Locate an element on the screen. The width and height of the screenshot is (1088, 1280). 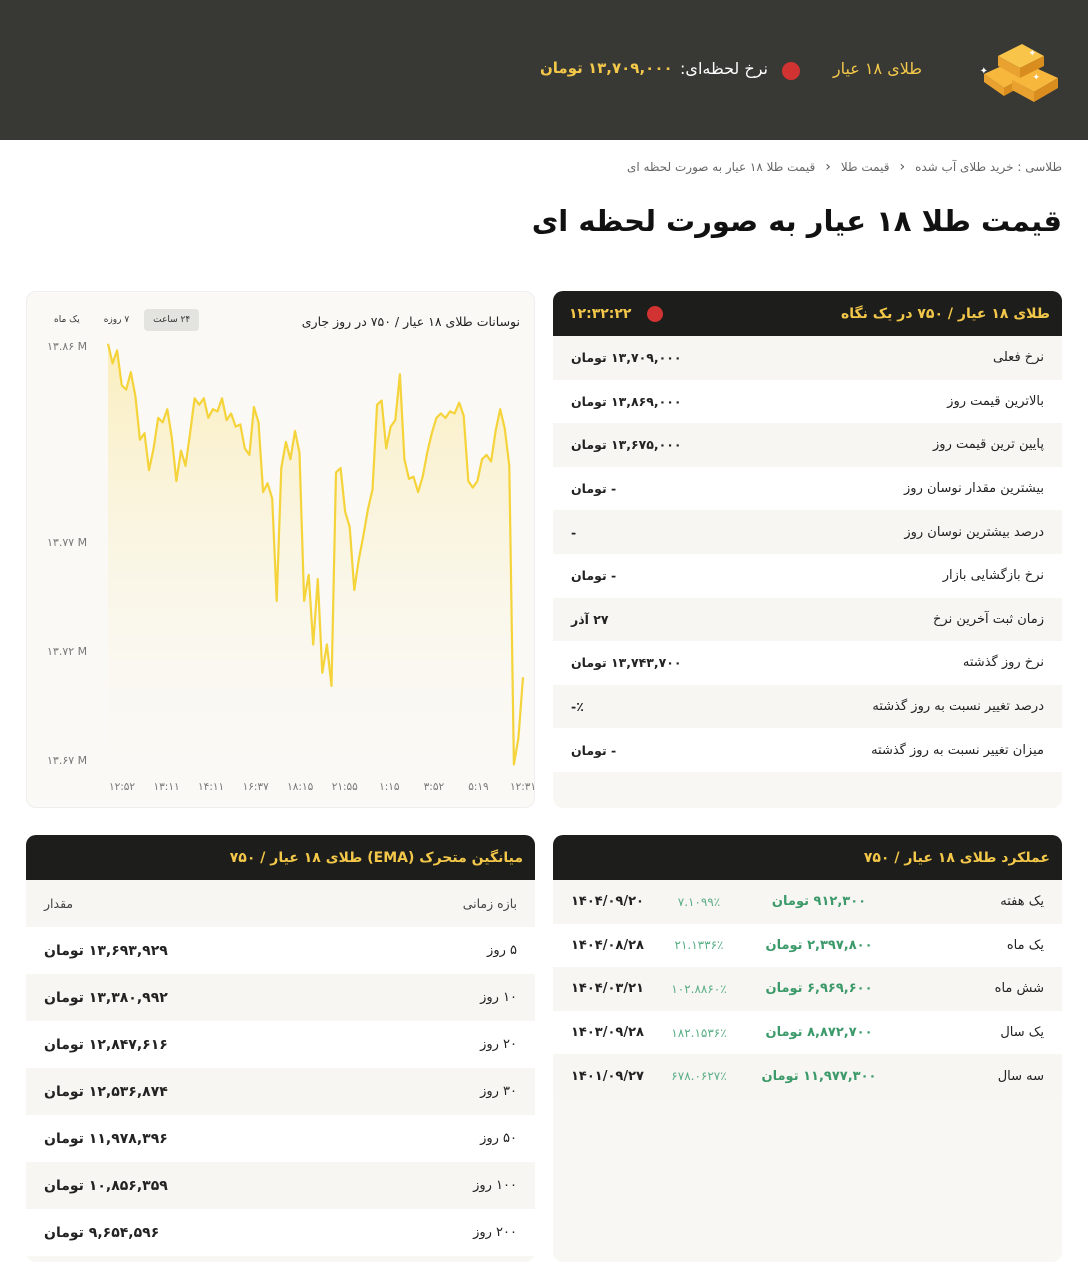
row-label: زمان ثبت آخرین نرخ is located at coordinates (988, 619).